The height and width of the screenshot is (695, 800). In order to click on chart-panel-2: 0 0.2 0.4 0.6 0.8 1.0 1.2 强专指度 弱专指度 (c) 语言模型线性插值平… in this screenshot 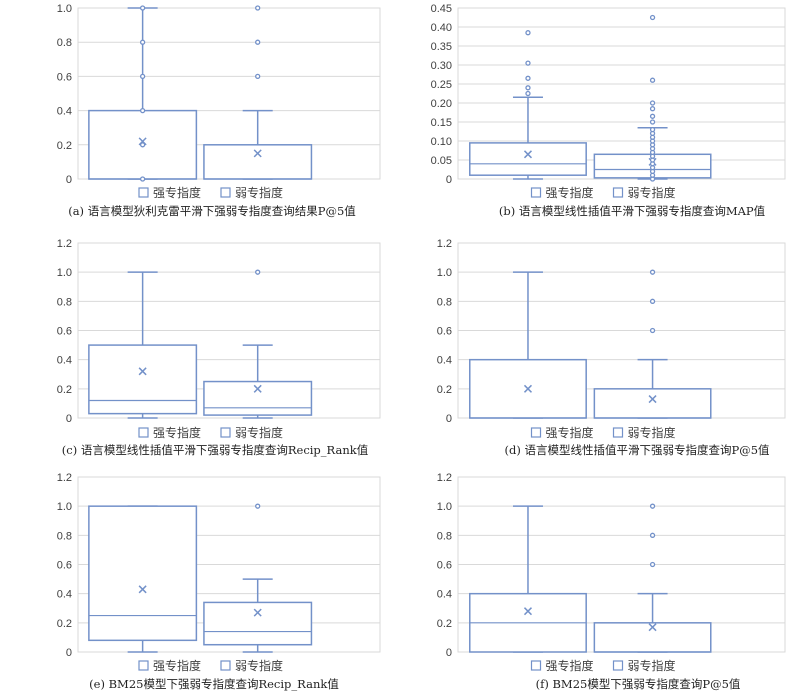, I will do `click(219, 347)`.